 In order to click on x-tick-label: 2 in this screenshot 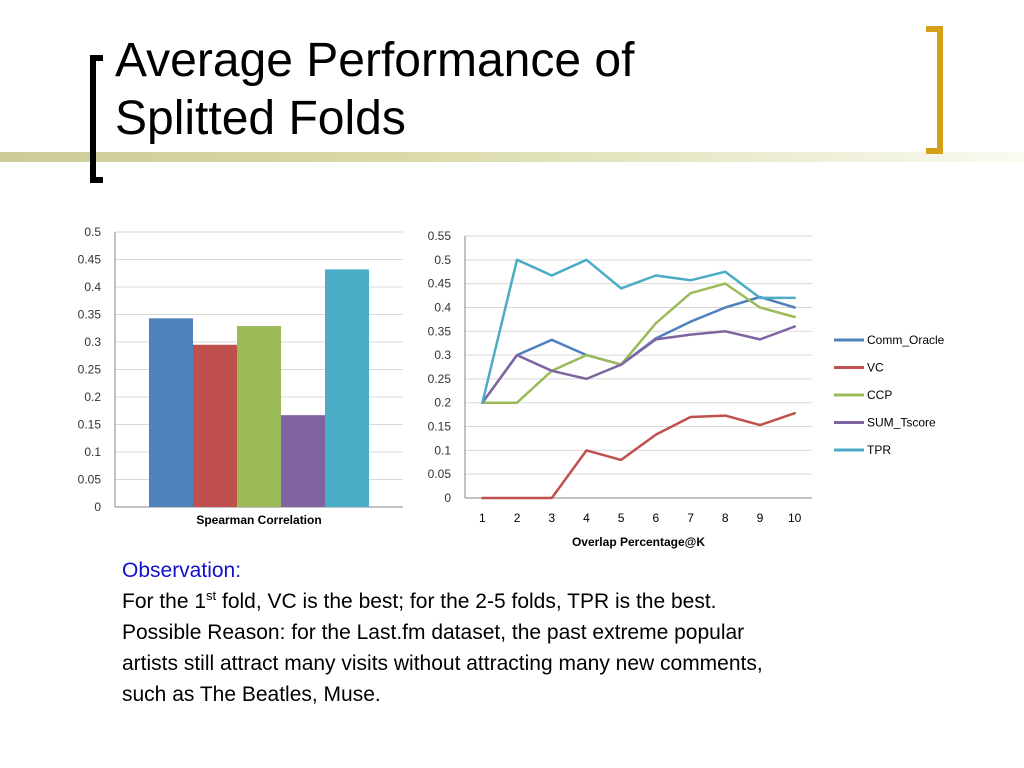, I will do `click(517, 518)`.